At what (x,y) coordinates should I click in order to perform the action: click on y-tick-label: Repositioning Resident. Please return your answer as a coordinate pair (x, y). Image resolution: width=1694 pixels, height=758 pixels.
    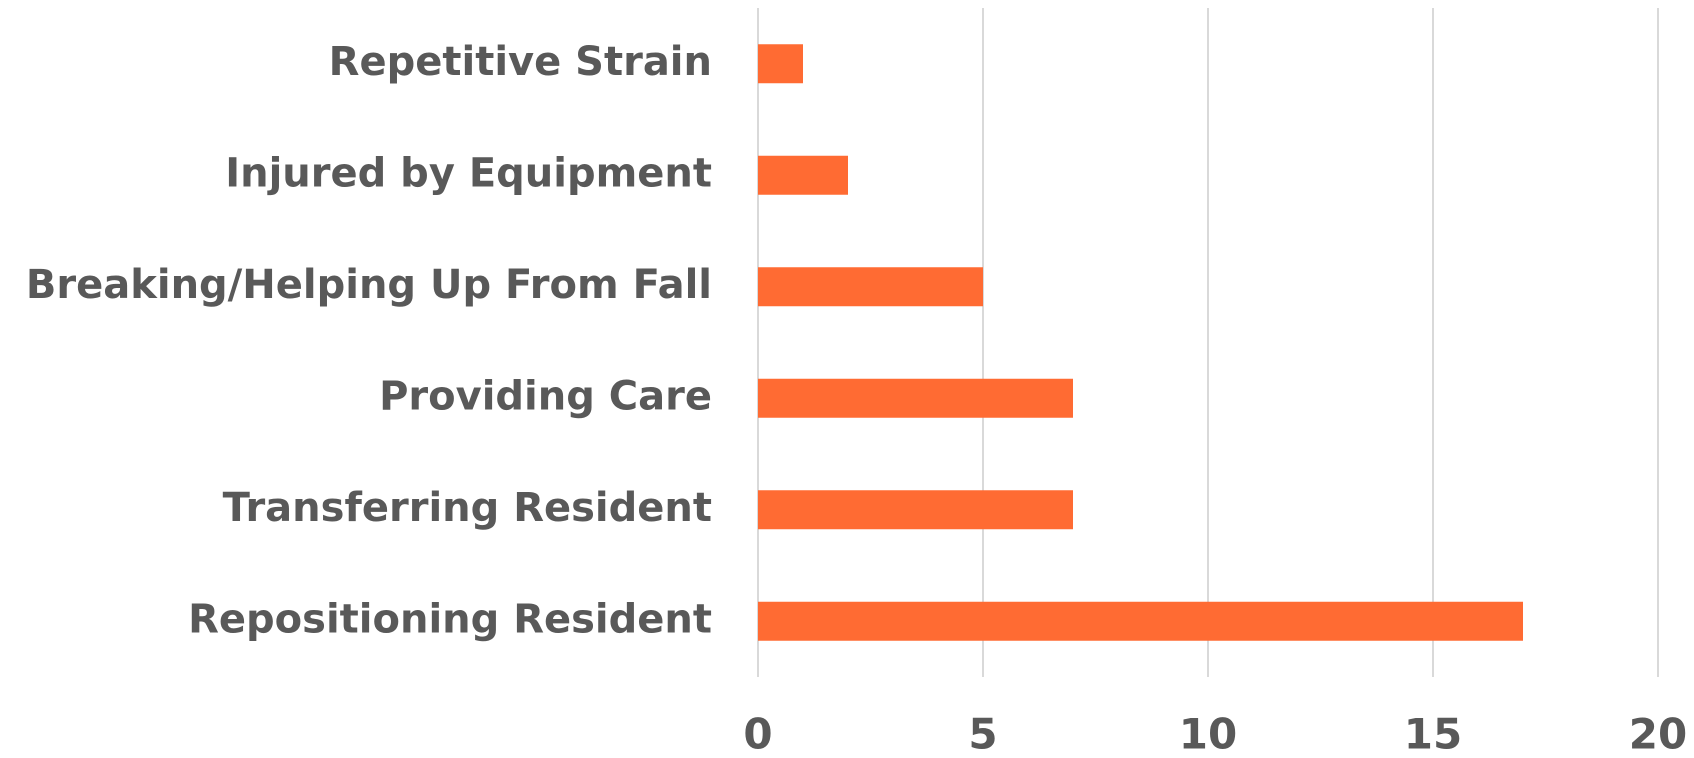
    Looking at the image, I should click on (450, 619).